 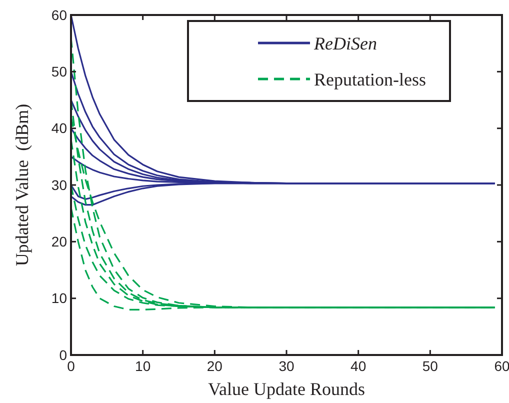 I want to click on y-tick-label: 20, so click(x=59, y=242).